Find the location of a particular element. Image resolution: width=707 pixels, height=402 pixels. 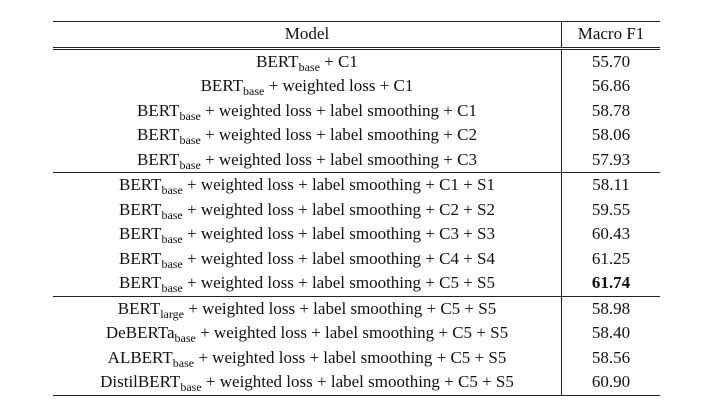

model-name: DeBERTa is located at coordinates (140, 332).